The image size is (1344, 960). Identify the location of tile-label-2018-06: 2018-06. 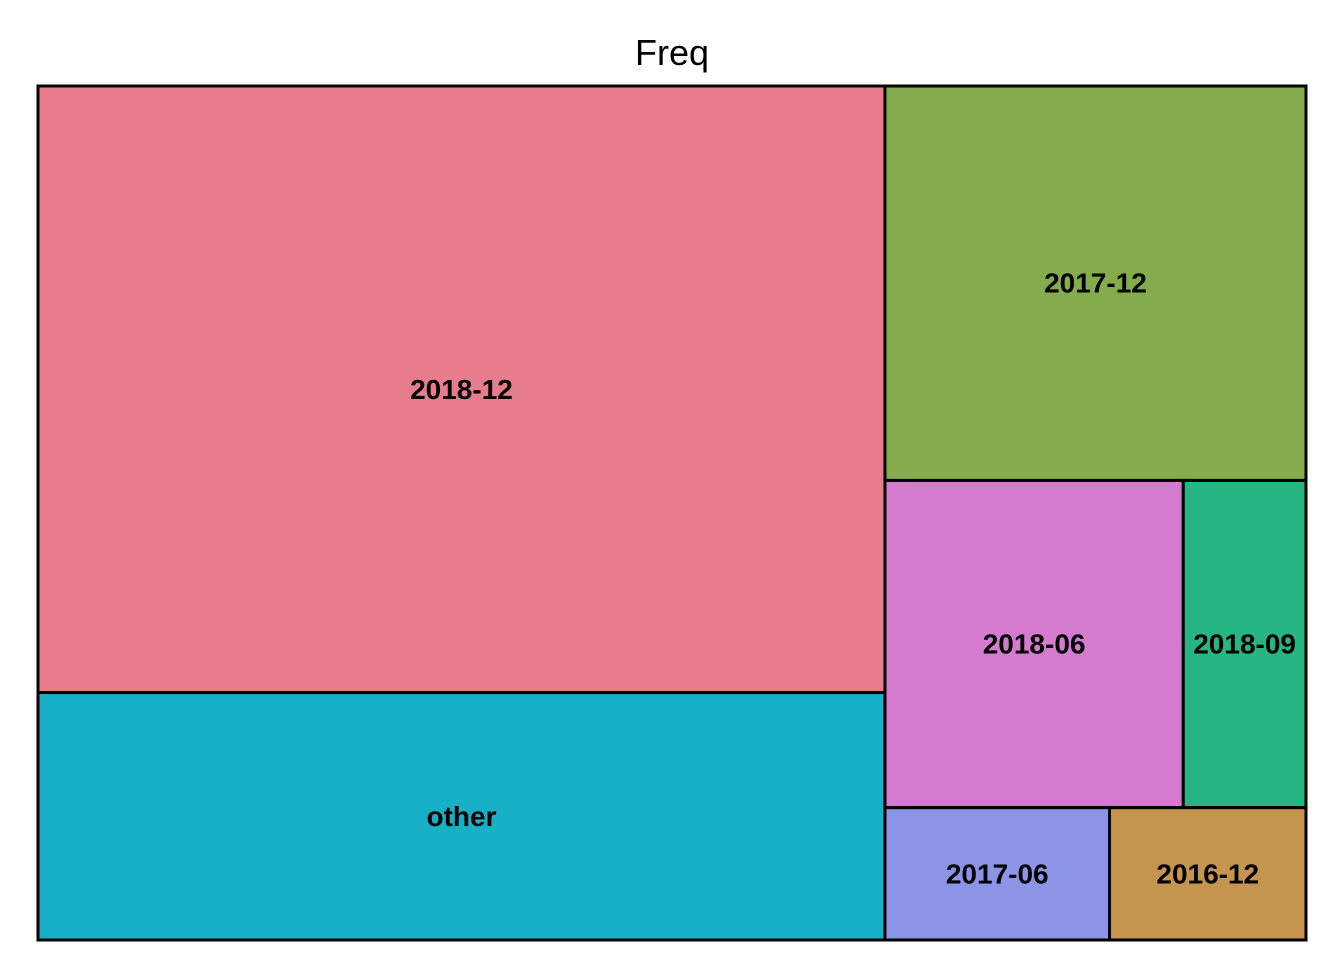
(1034, 644).